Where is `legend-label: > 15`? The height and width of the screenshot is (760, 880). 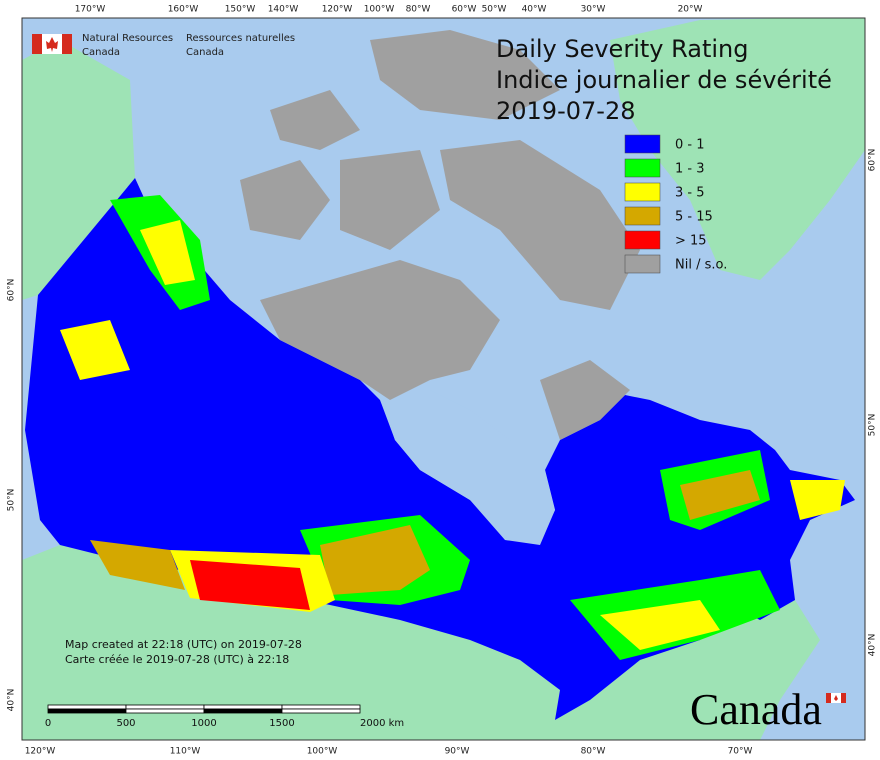 legend-label: > 15 is located at coordinates (691, 241).